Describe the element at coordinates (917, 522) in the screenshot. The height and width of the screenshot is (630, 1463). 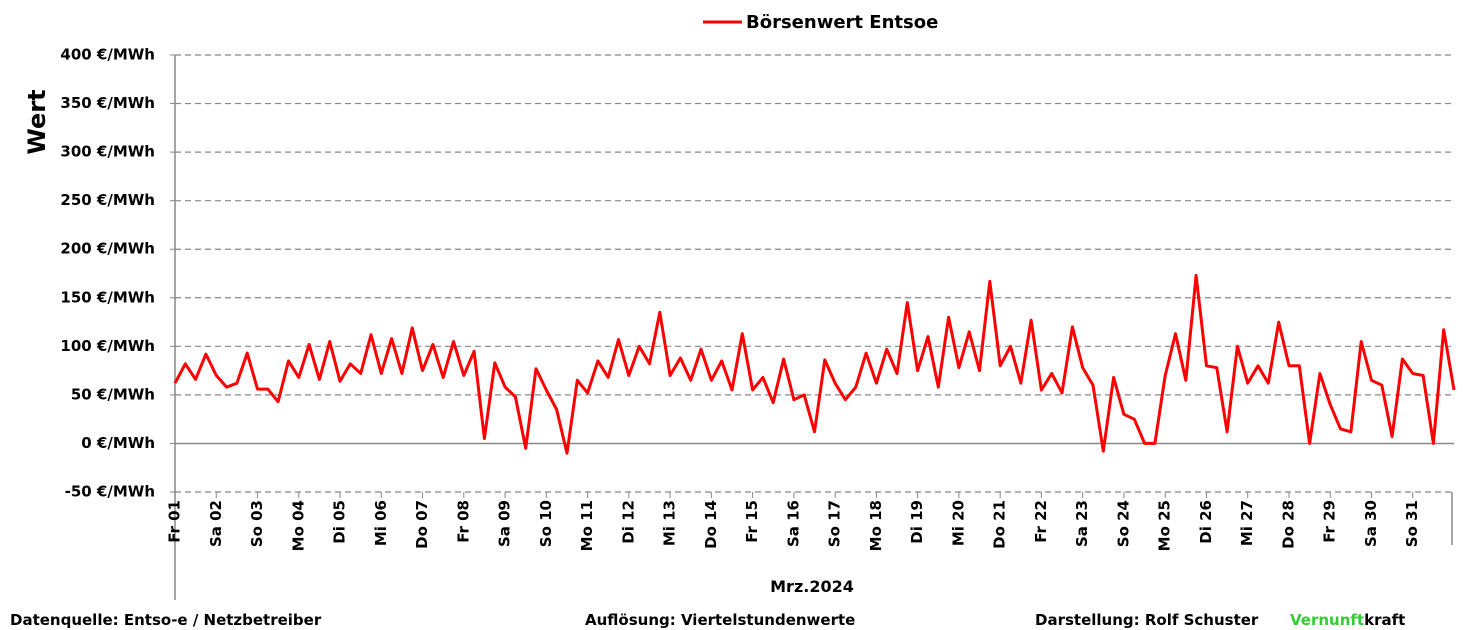
I see `x-tick-label: Di 19` at that location.